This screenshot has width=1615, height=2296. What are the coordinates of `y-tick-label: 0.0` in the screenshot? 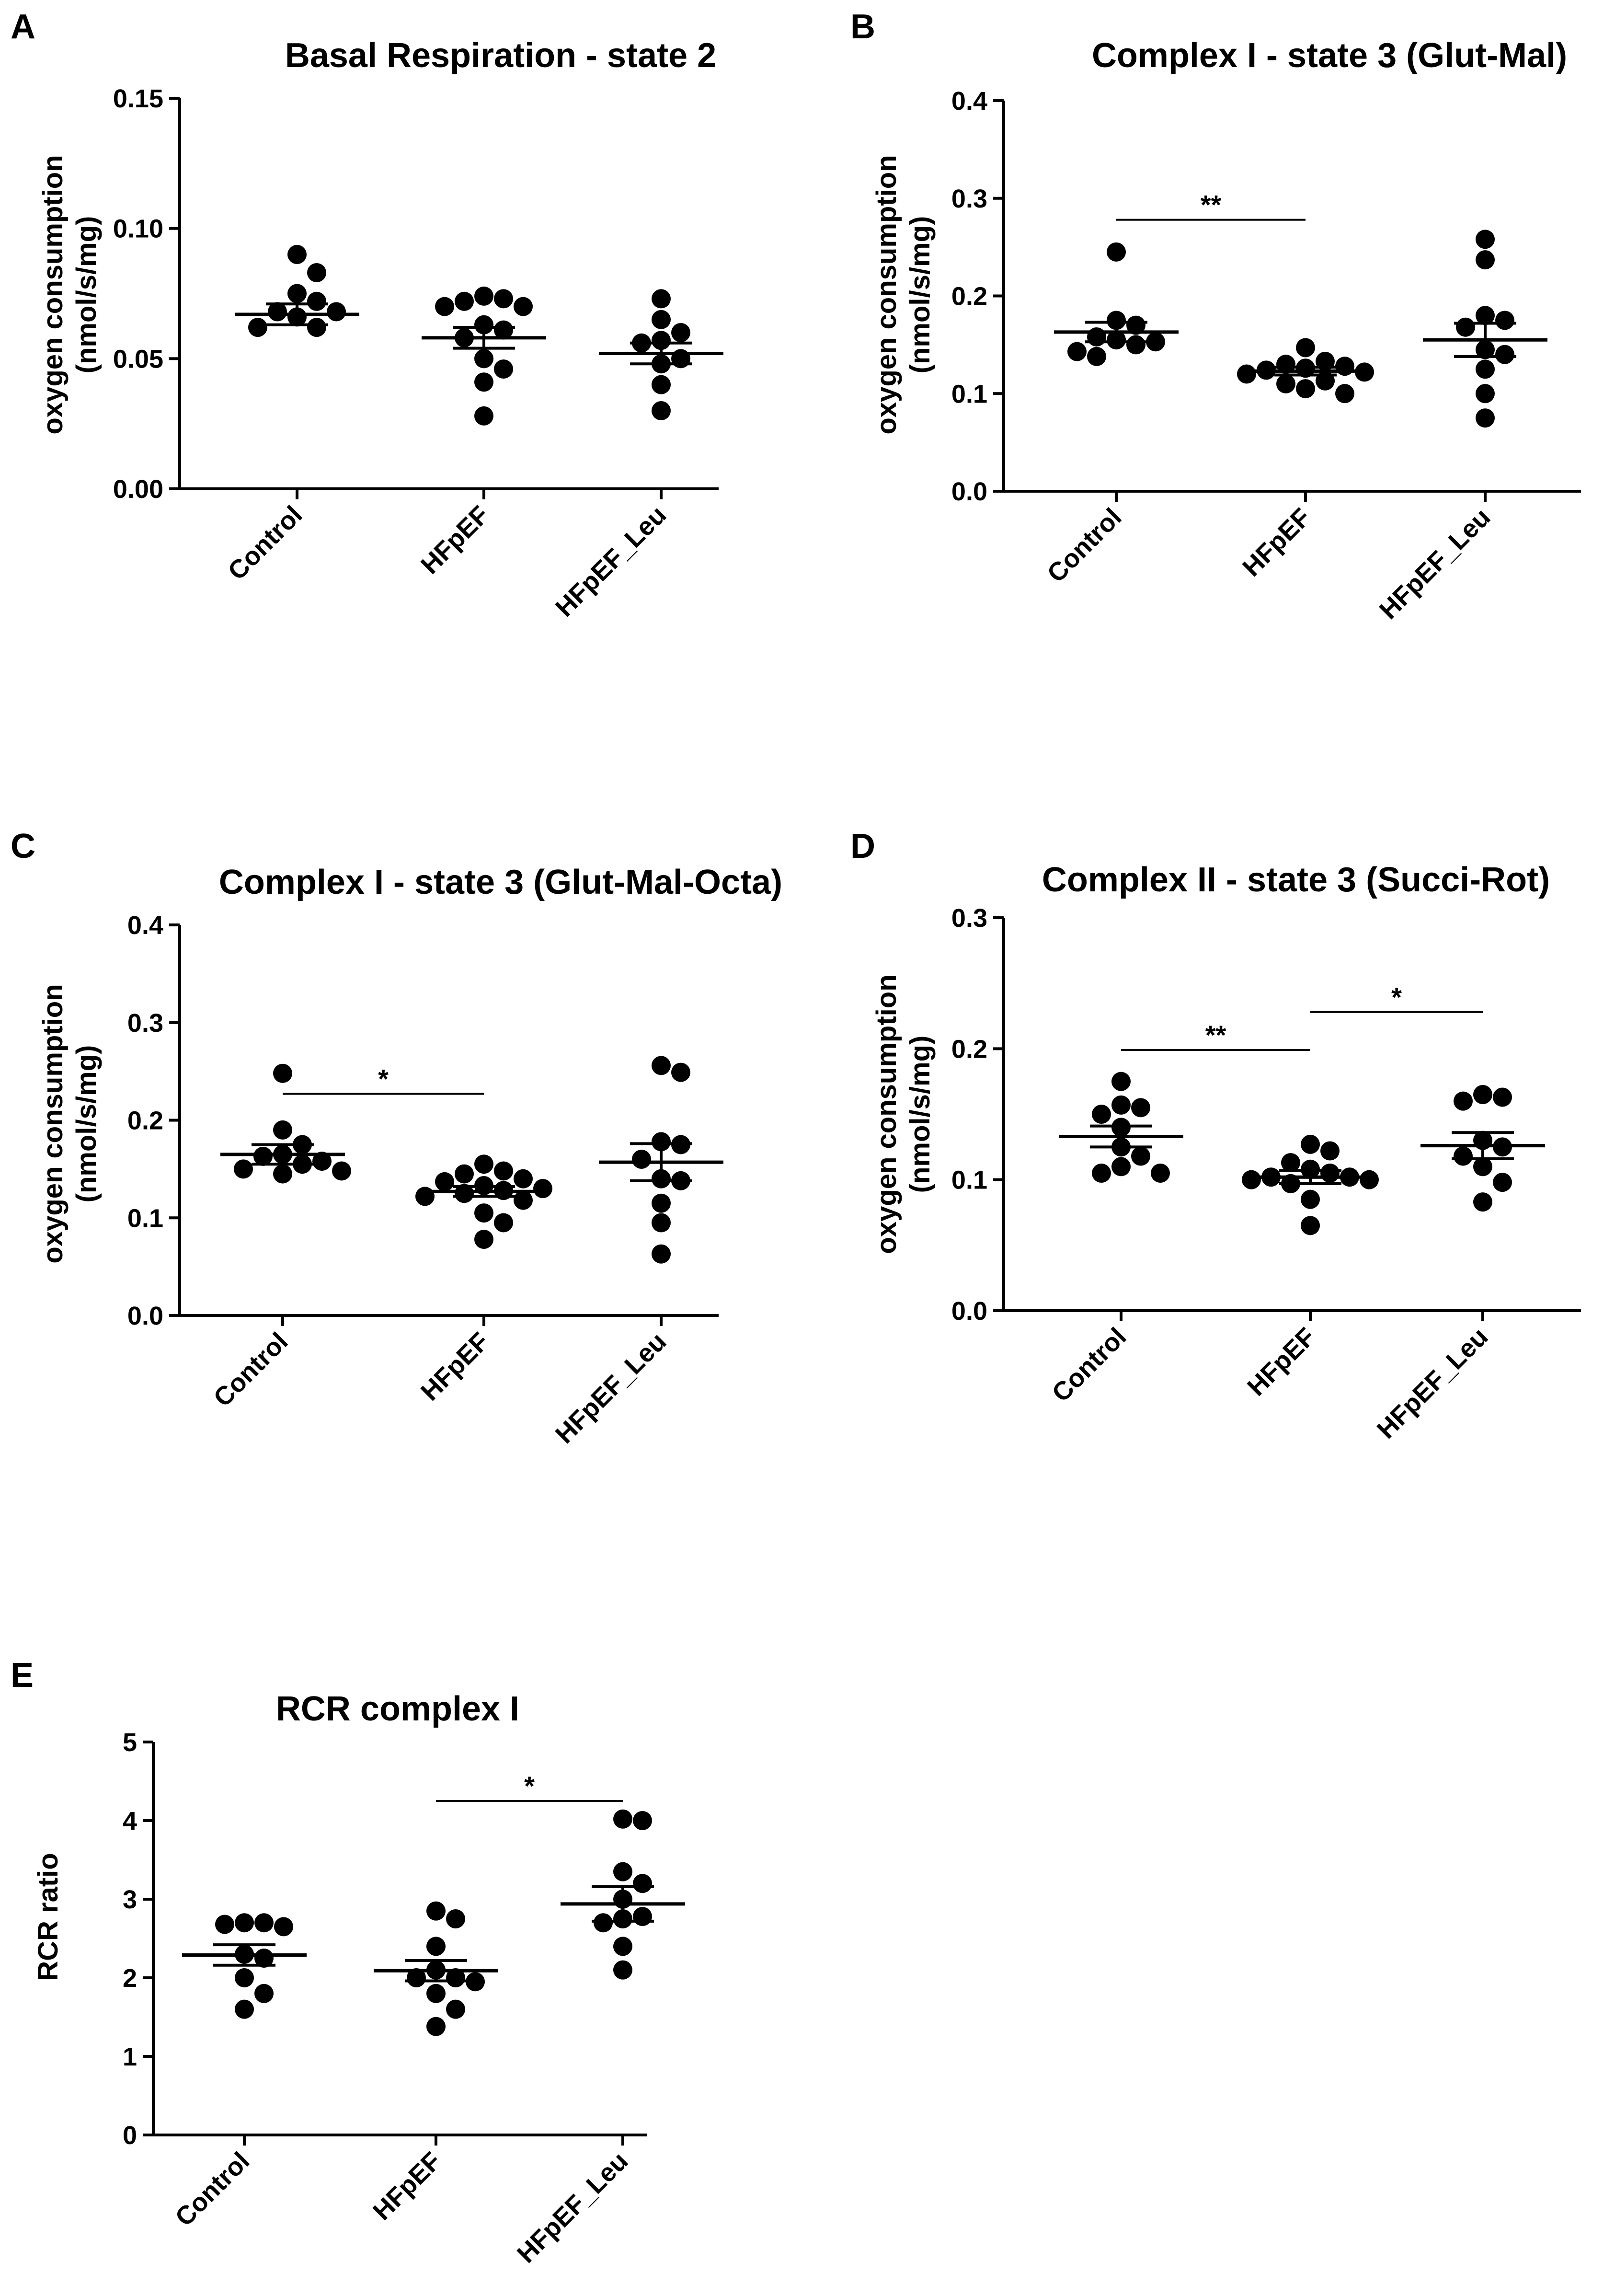 It's located at (145, 1316).